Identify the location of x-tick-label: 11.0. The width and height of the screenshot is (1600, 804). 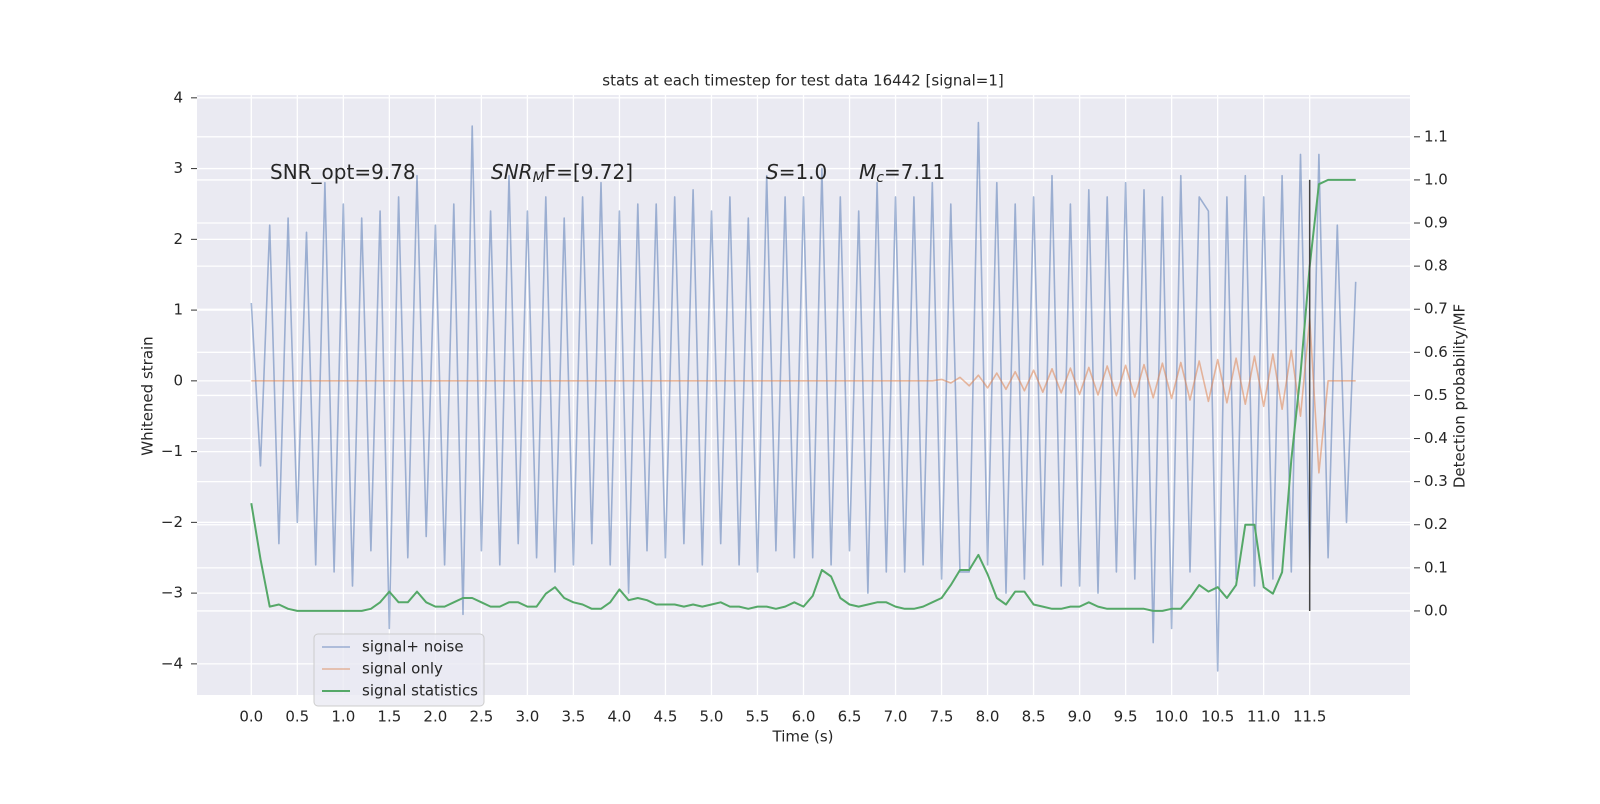
(1263, 717).